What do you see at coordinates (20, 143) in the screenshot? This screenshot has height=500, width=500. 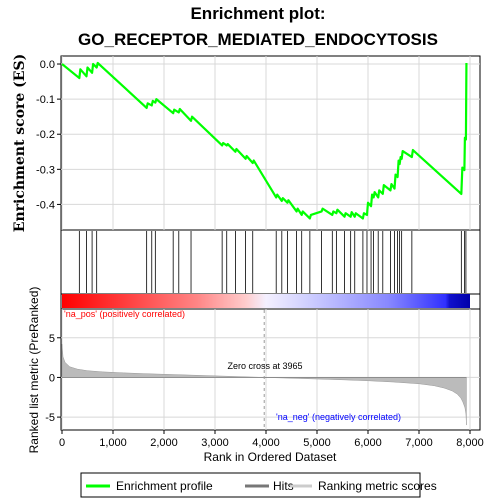 I see `es-y-axis-label: Enrichment score (ES)` at bounding box center [20, 143].